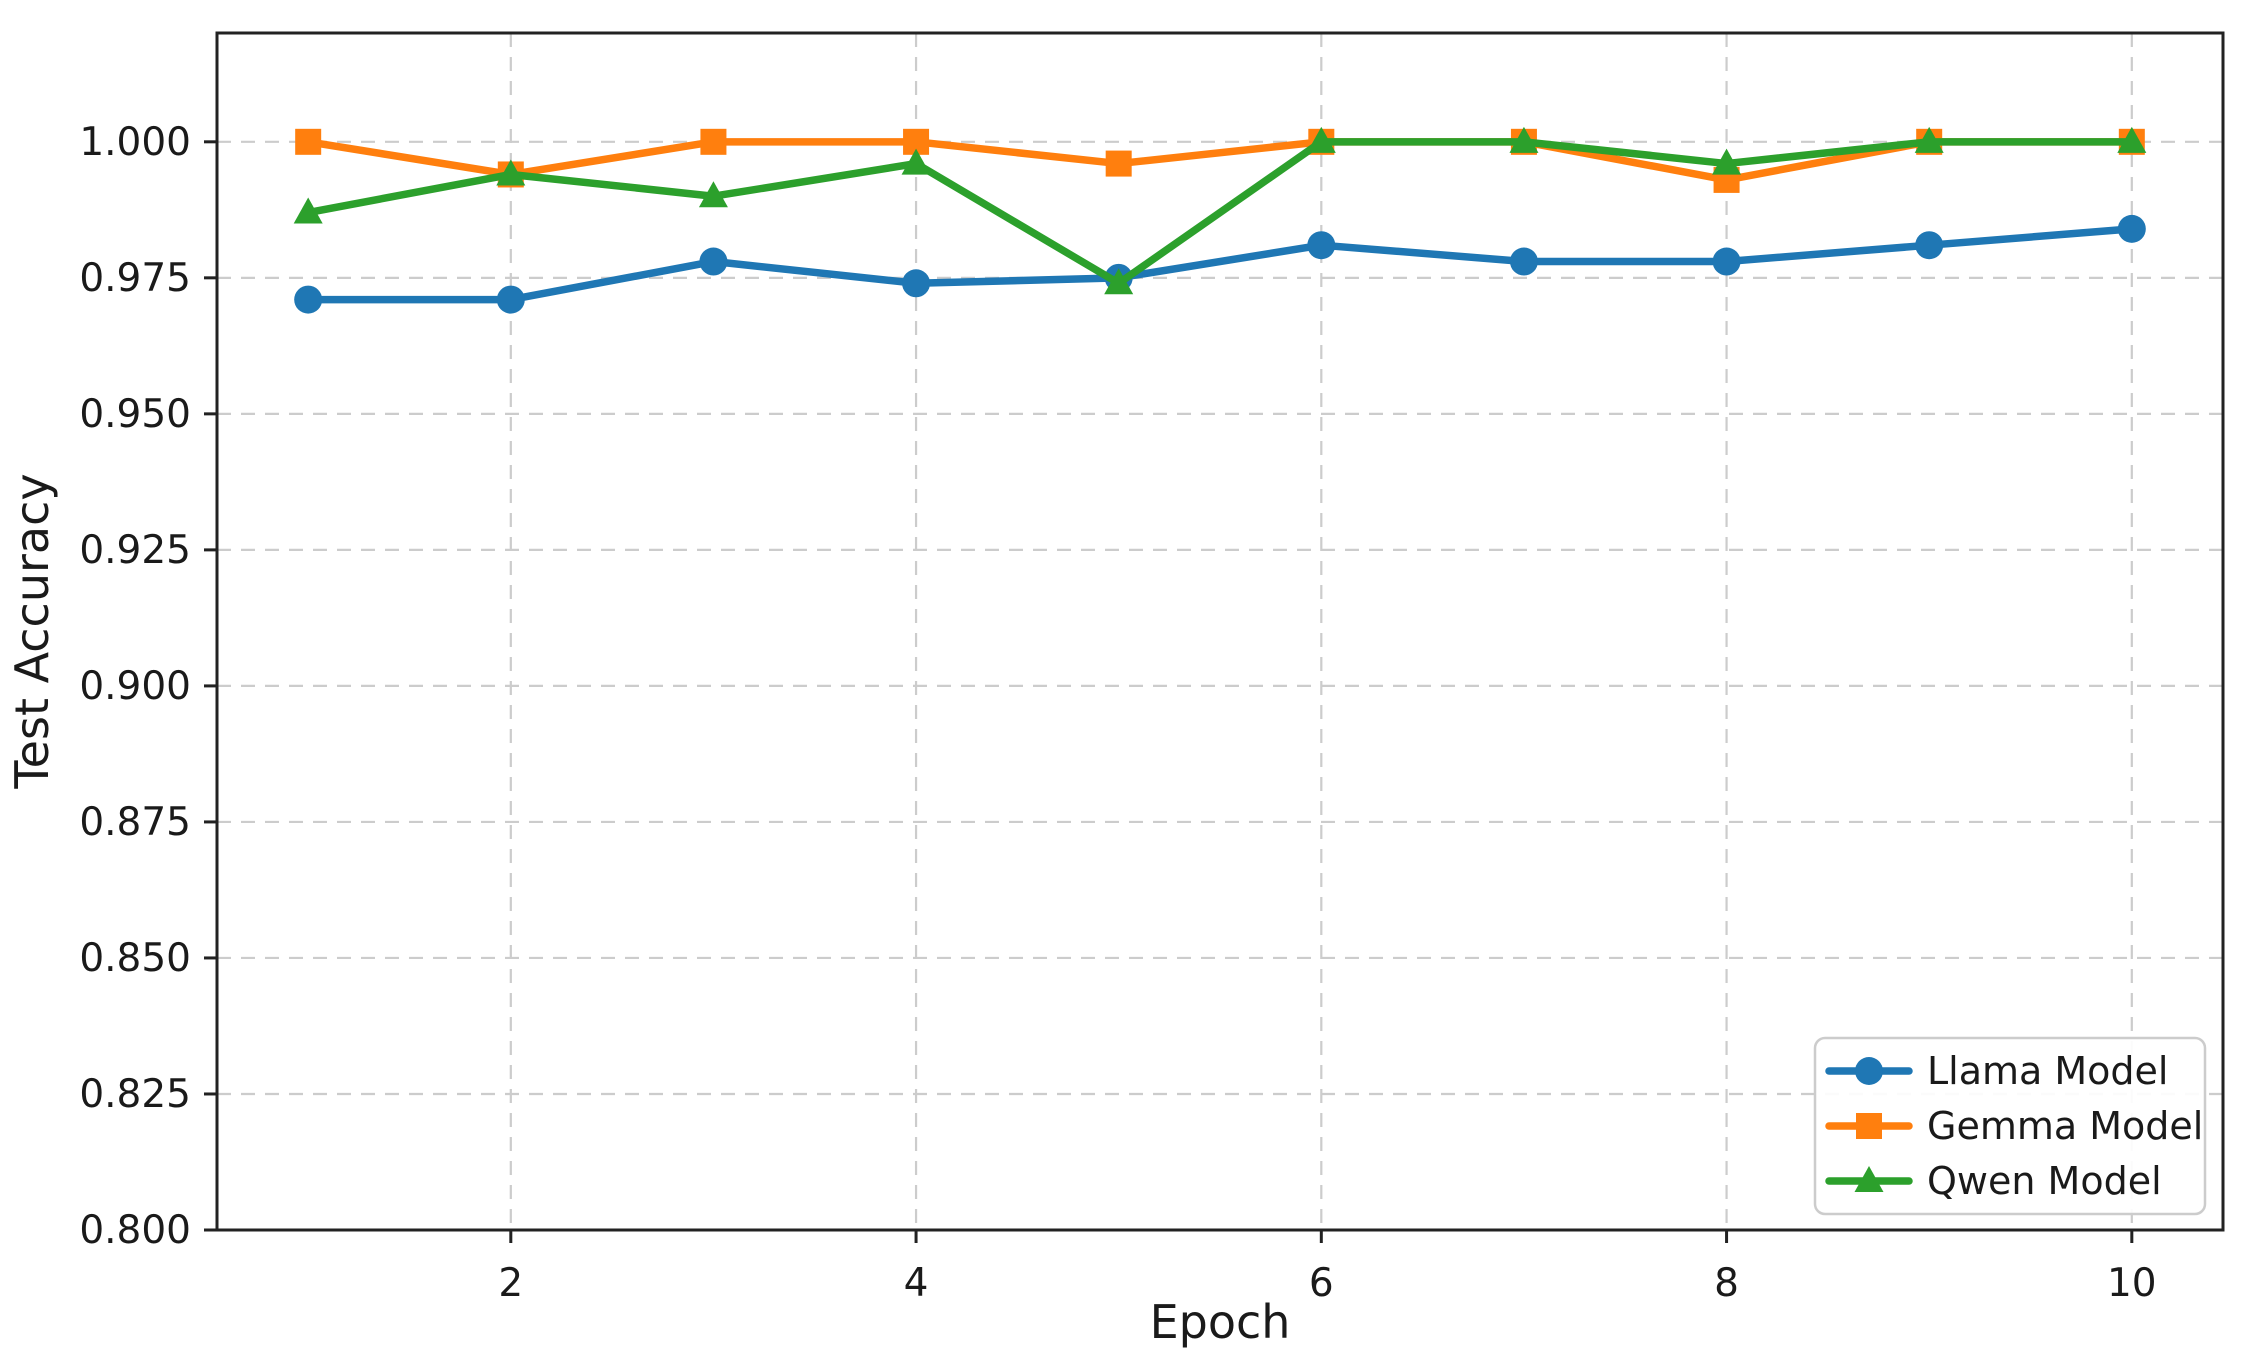 This screenshot has width=2250, height=1367. Describe the element at coordinates (2044, 1181) in the screenshot. I see `legend-label-qwen-model: Qwen Model` at that location.